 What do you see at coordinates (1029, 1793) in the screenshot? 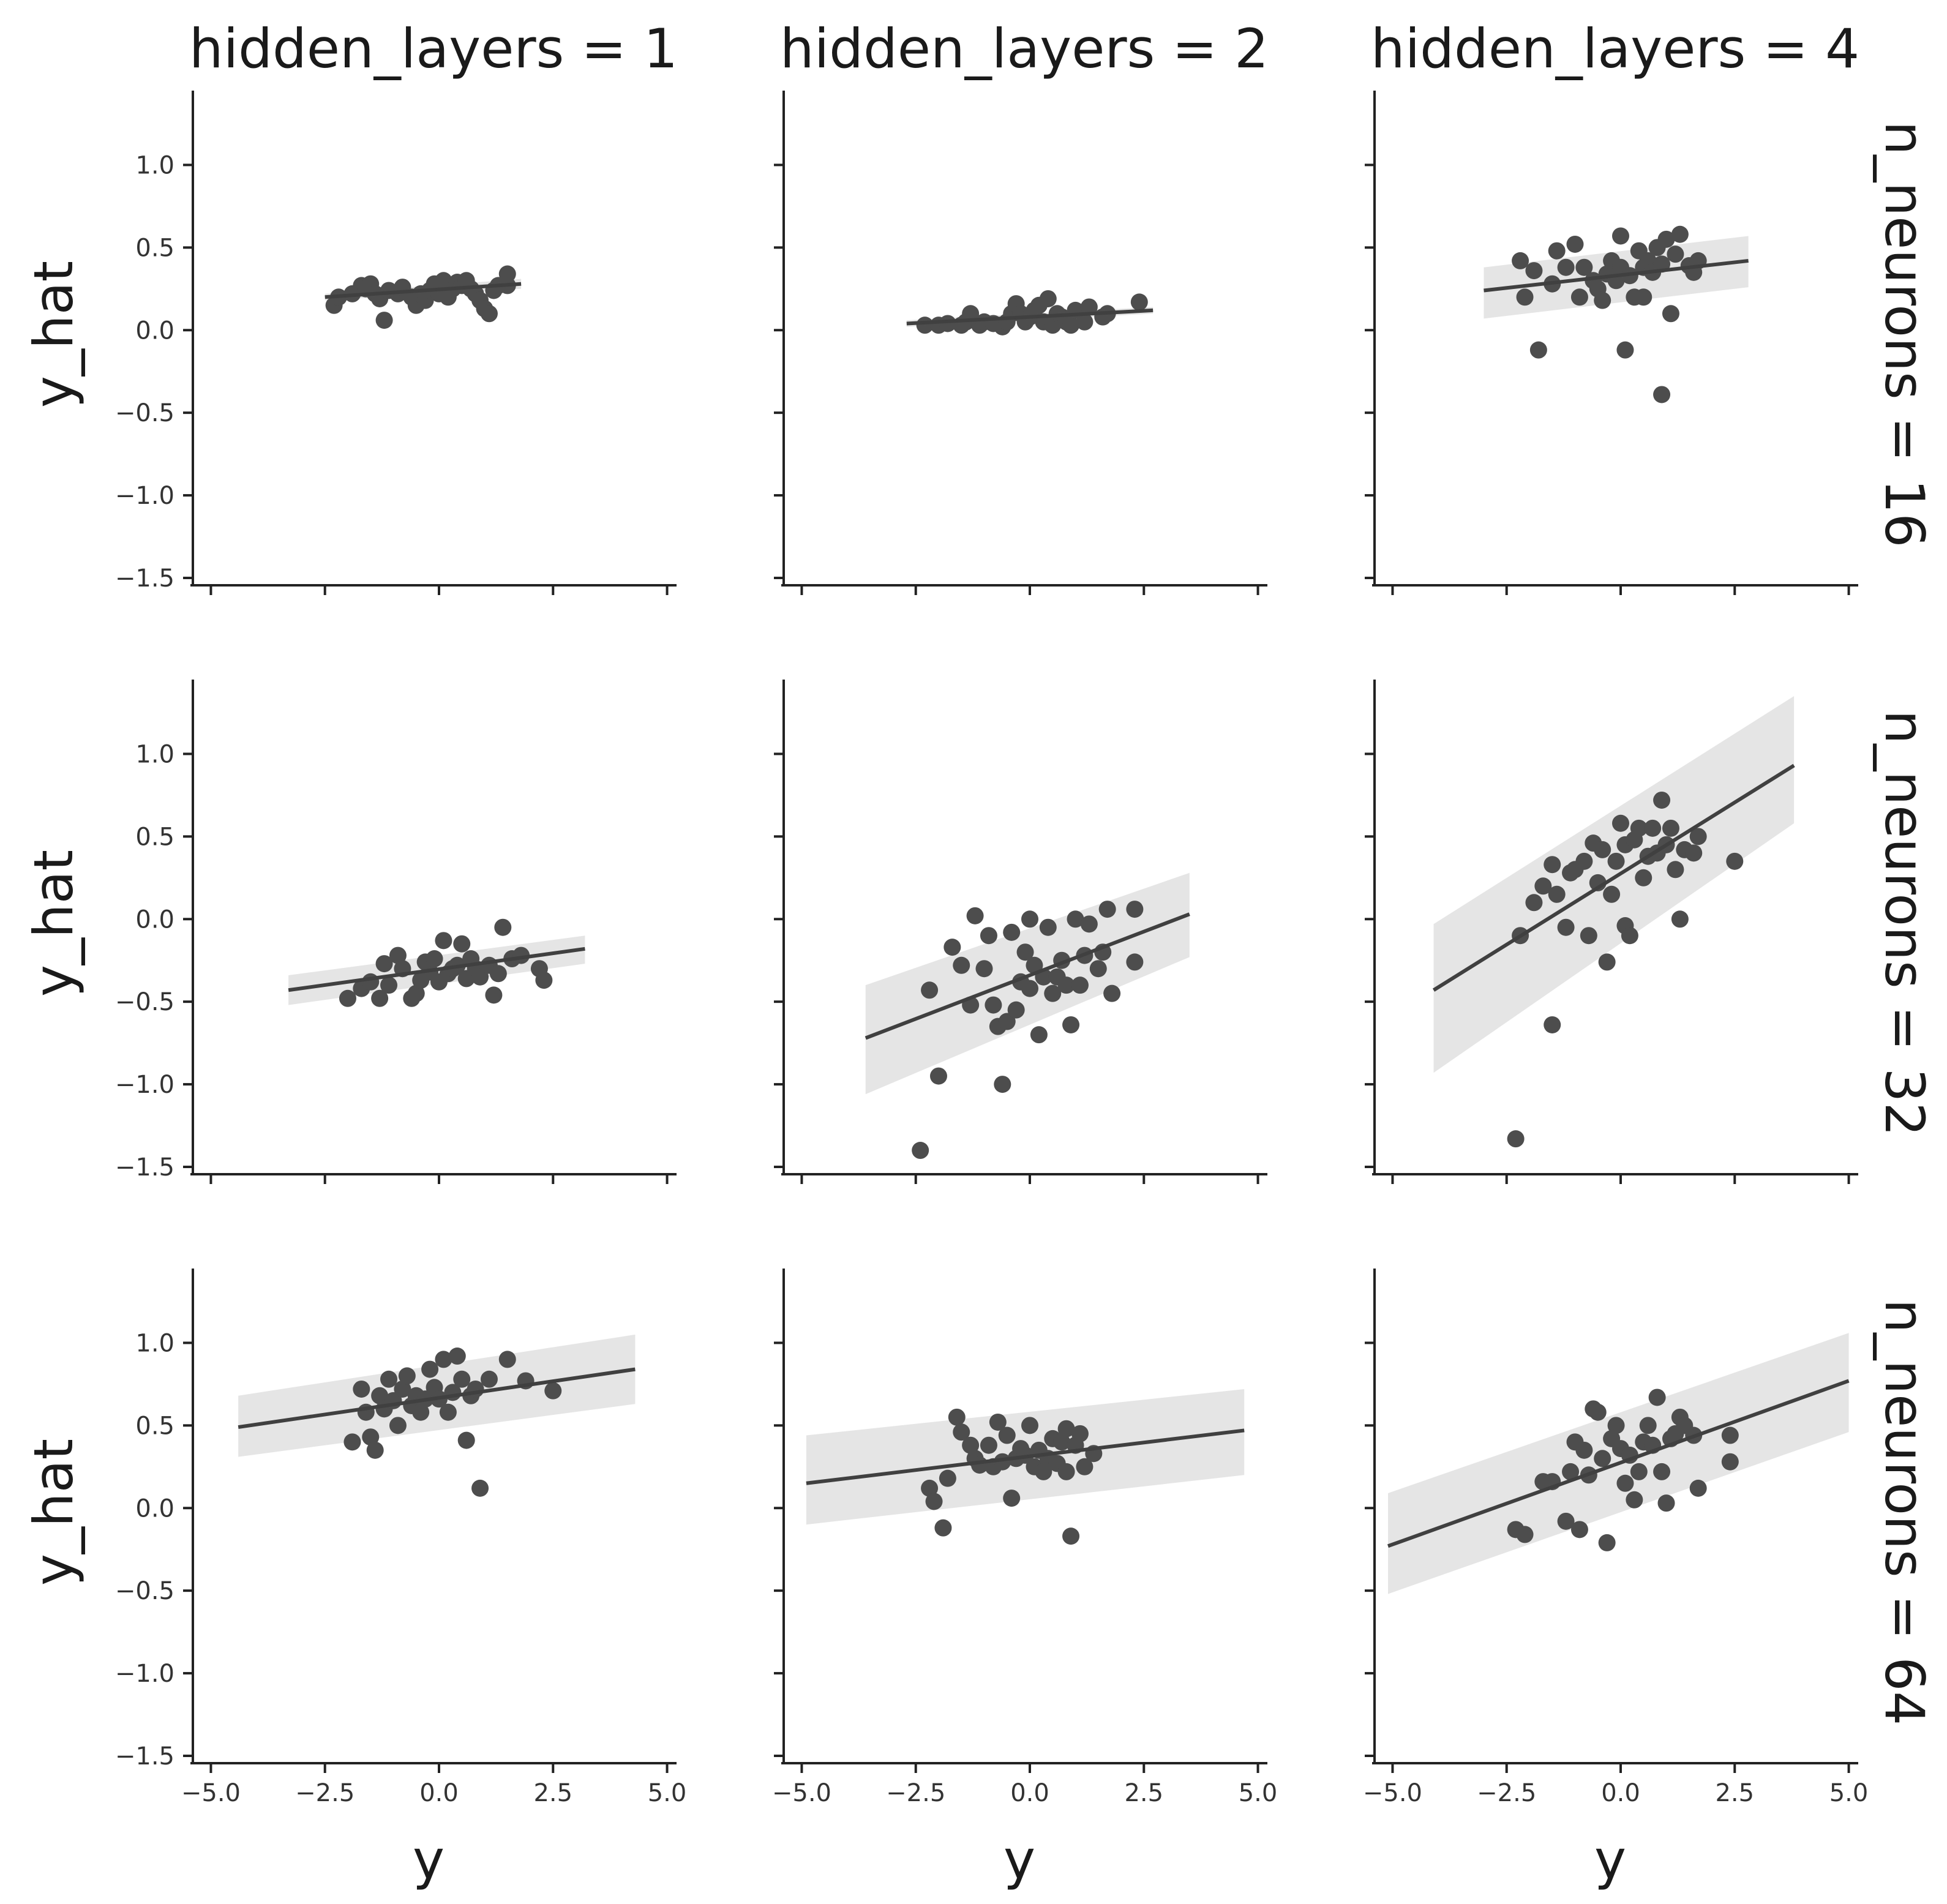
I see `x-tick-label: 0.0` at bounding box center [1029, 1793].